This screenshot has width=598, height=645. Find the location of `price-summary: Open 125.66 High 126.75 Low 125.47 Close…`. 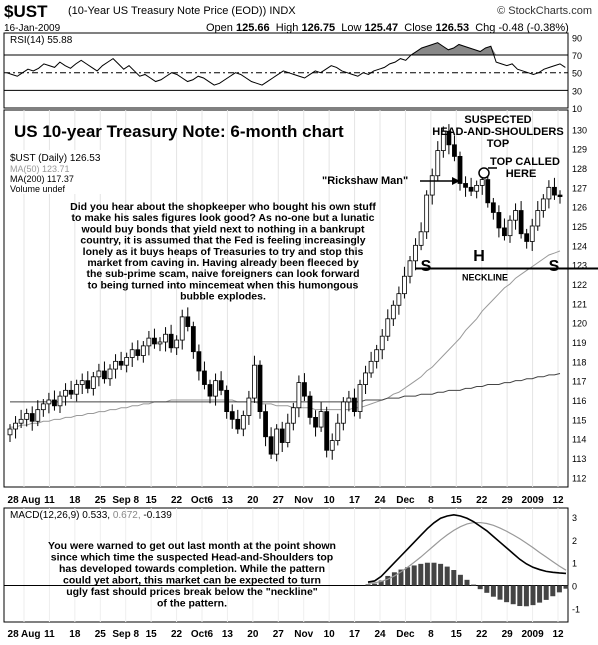

price-summary: Open 125.66 High 126.75 Low 125.47 Close… is located at coordinates (387, 28).